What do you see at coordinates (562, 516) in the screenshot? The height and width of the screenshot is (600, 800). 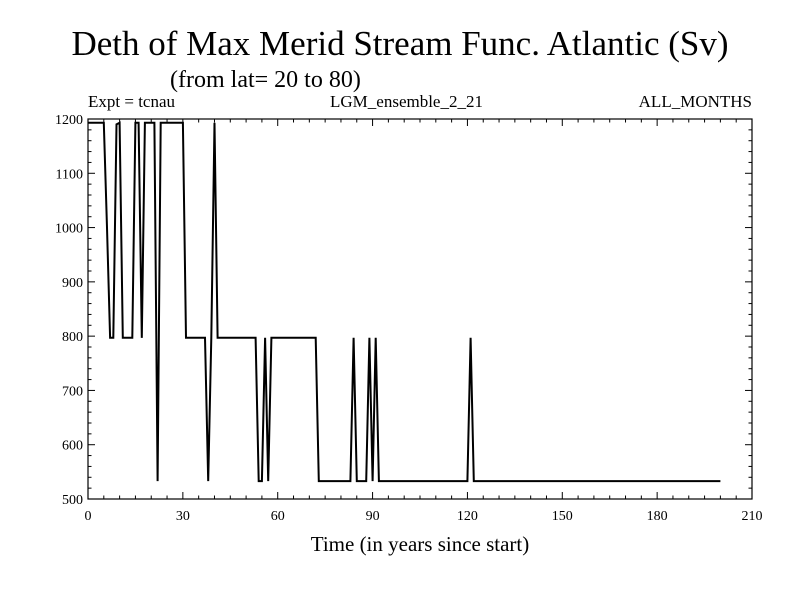 I see `x-tick-label: 150` at bounding box center [562, 516].